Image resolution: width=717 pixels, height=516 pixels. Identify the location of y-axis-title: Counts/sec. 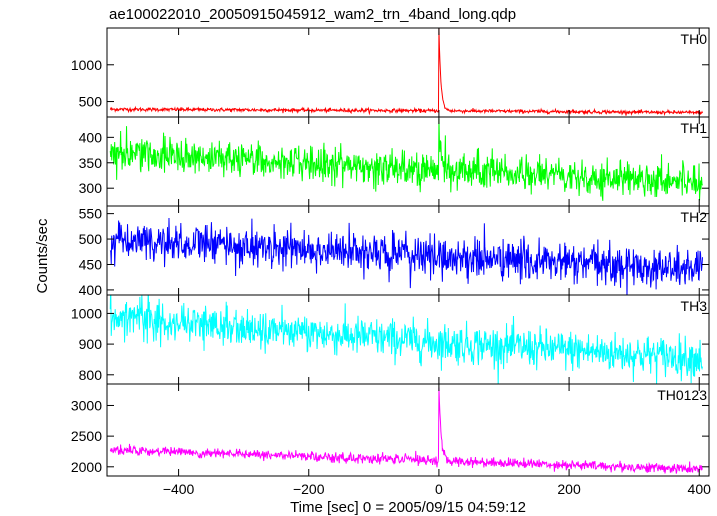
(42, 256).